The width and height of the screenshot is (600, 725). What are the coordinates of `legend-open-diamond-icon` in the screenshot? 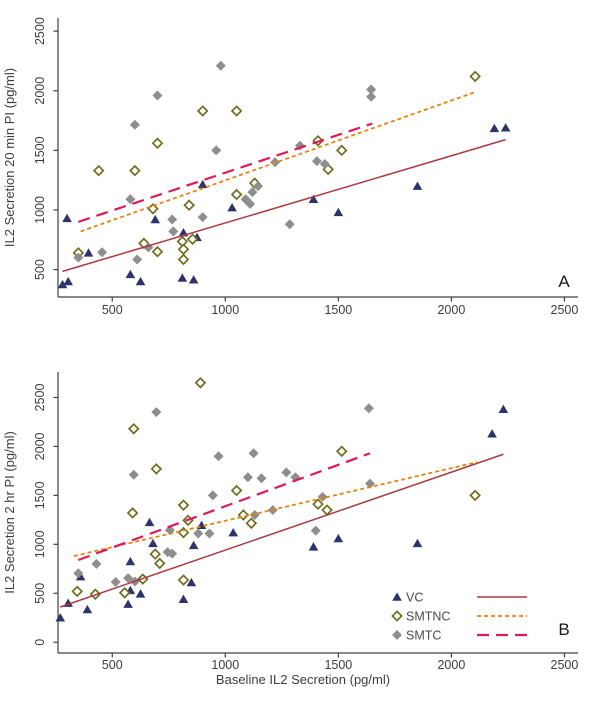 It's located at (397, 616).